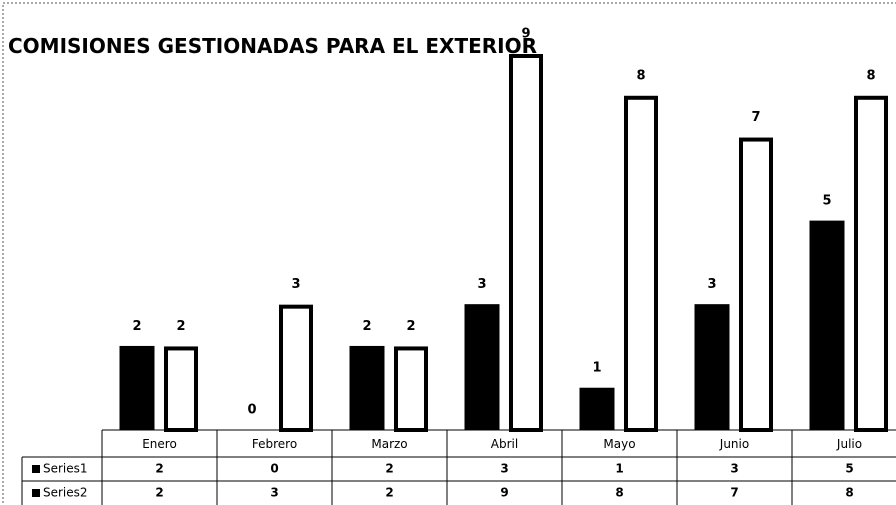 This screenshot has height=505, width=896. Describe the element at coordinates (619, 444) in the screenshot. I see `x-tick-label: Mayo` at that location.